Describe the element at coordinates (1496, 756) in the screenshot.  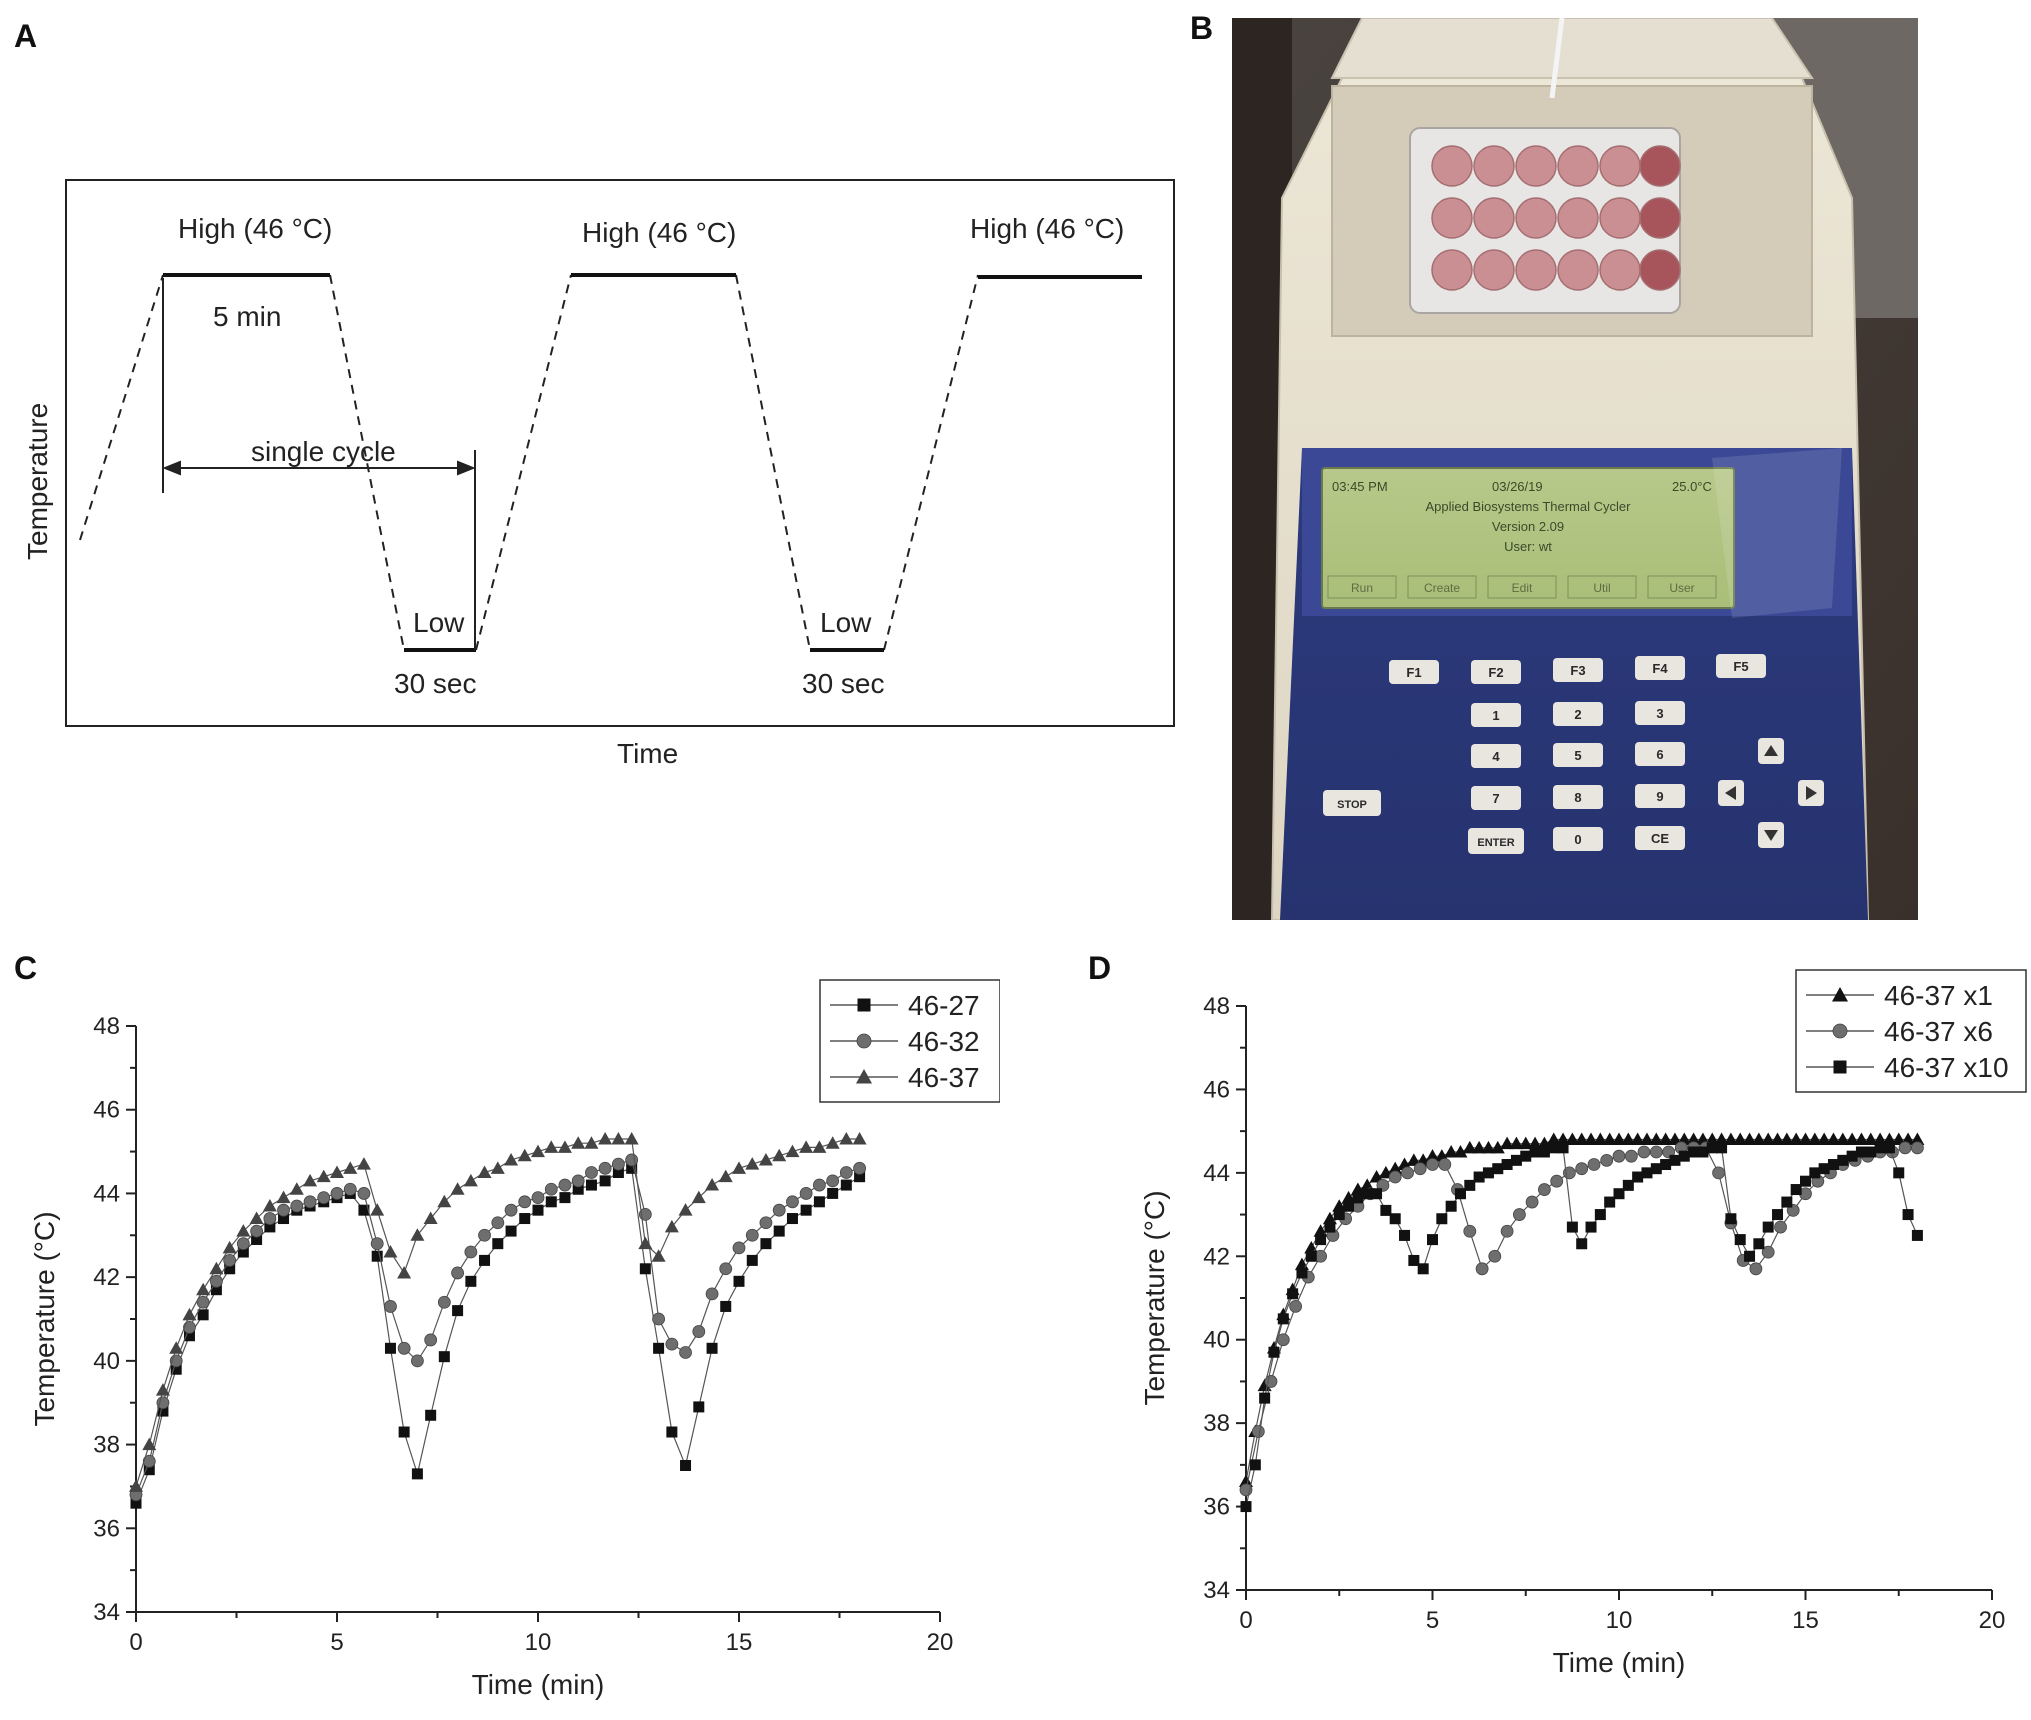
I see `key-4: 4` at that location.